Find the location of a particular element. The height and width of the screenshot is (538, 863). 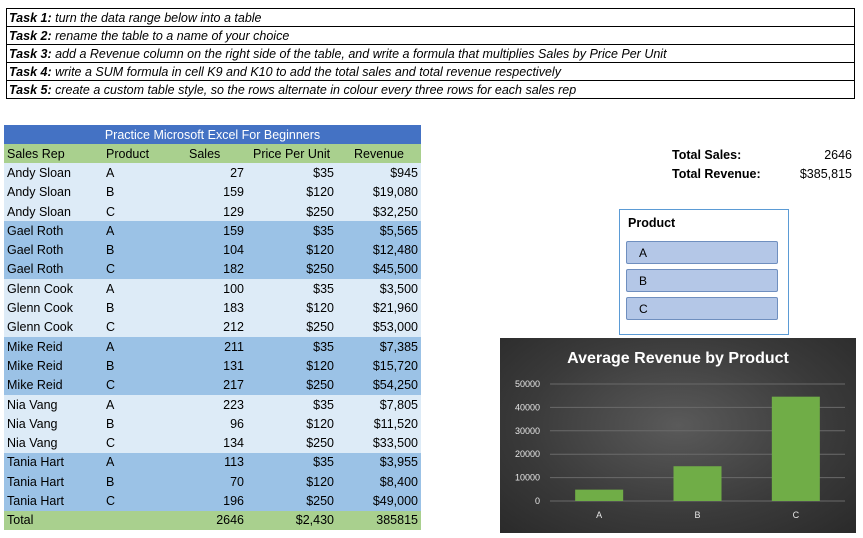

revenue-cell: $32,250 is located at coordinates (379, 211).